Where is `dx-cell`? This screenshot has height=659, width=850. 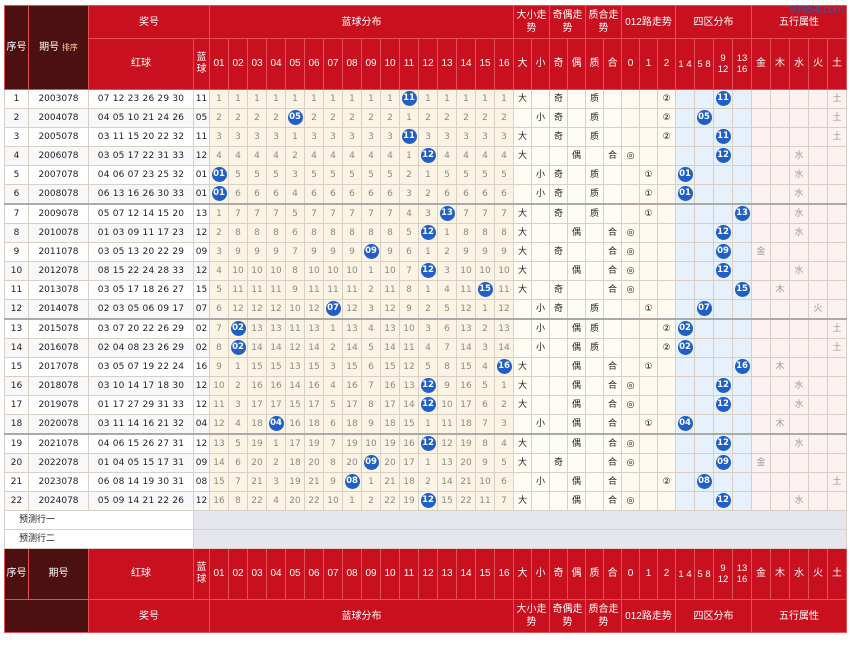
dx-cell is located at coordinates (540, 386).